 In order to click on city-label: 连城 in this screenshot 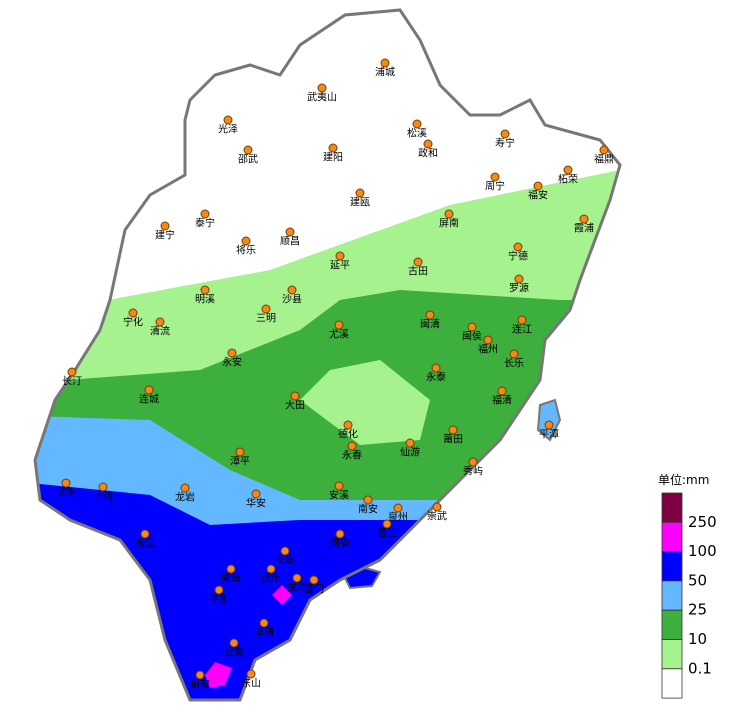, I will do `click(149, 398)`.